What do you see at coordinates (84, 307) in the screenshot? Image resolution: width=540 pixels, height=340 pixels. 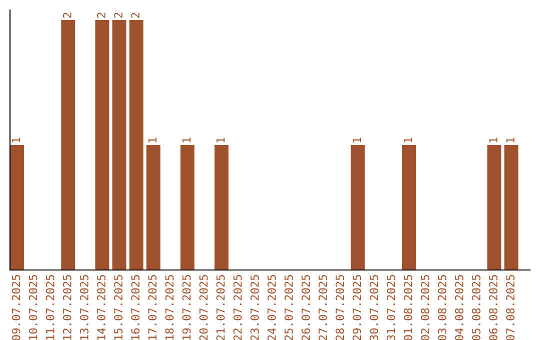 I see `x-tick-label: 13.07.2025` at bounding box center [84, 307].